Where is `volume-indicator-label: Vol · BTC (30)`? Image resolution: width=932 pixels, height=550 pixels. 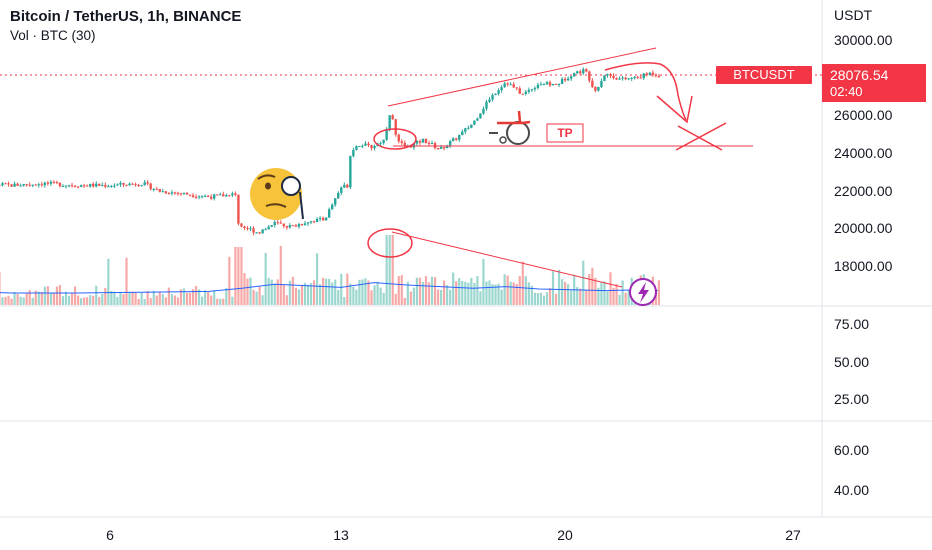 volume-indicator-label: Vol · BTC (30) is located at coordinates (53, 35).